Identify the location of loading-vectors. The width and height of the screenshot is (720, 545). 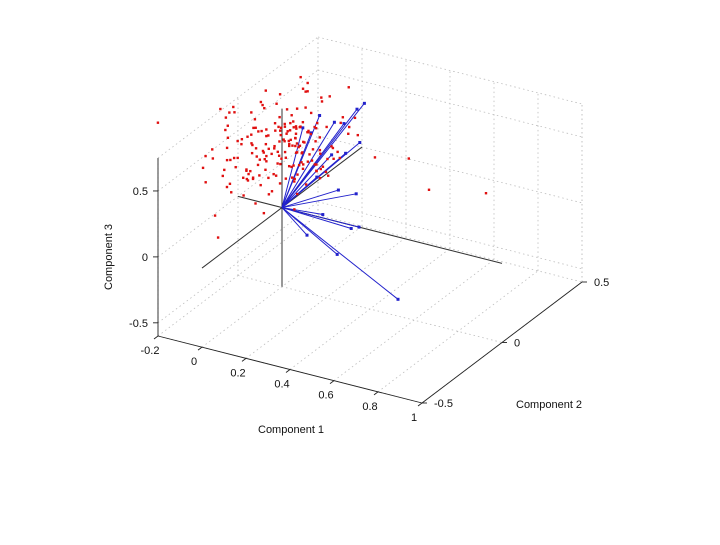
(340, 201).